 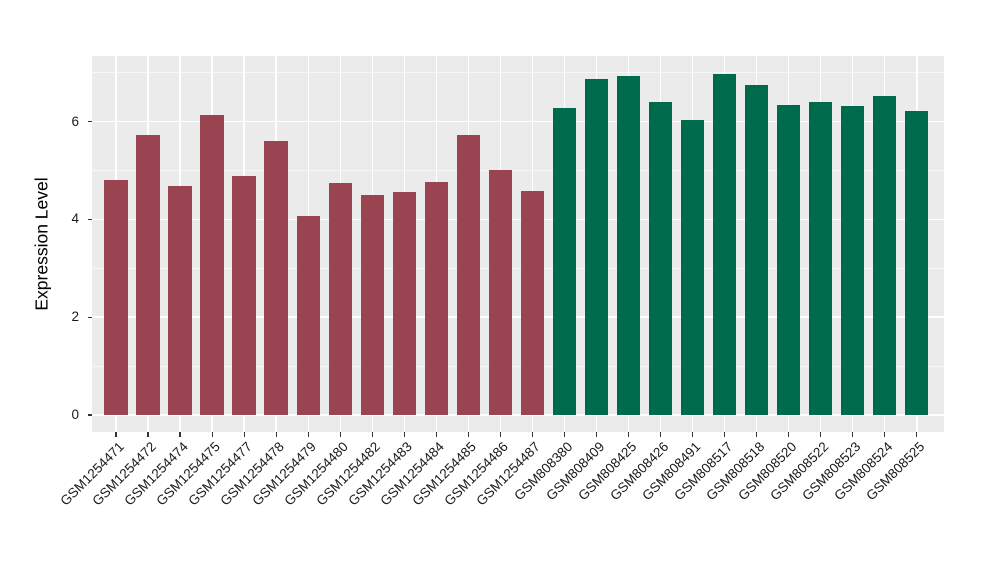 I want to click on bar-slot: GSM1254483, so click(x=382, y=282).